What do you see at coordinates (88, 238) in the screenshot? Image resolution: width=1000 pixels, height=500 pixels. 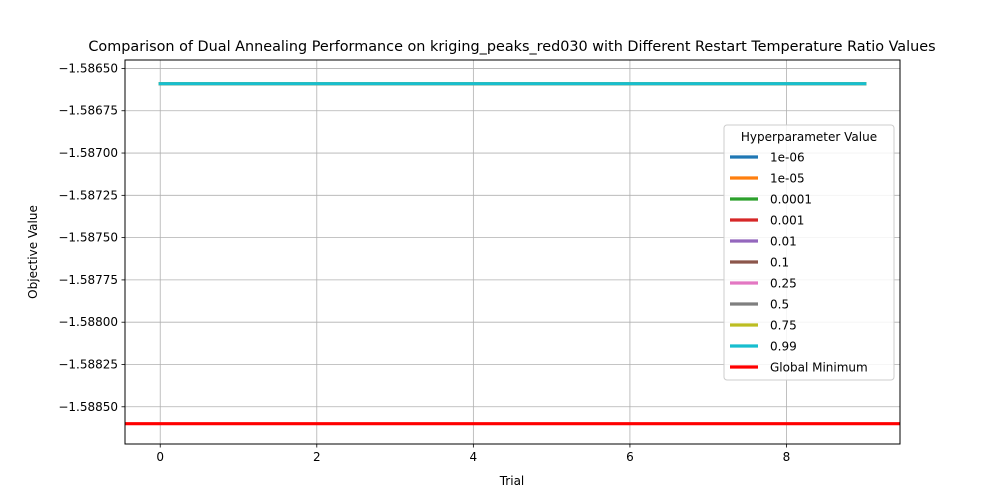 I see `y-tick-label: −1.58750` at bounding box center [88, 238].